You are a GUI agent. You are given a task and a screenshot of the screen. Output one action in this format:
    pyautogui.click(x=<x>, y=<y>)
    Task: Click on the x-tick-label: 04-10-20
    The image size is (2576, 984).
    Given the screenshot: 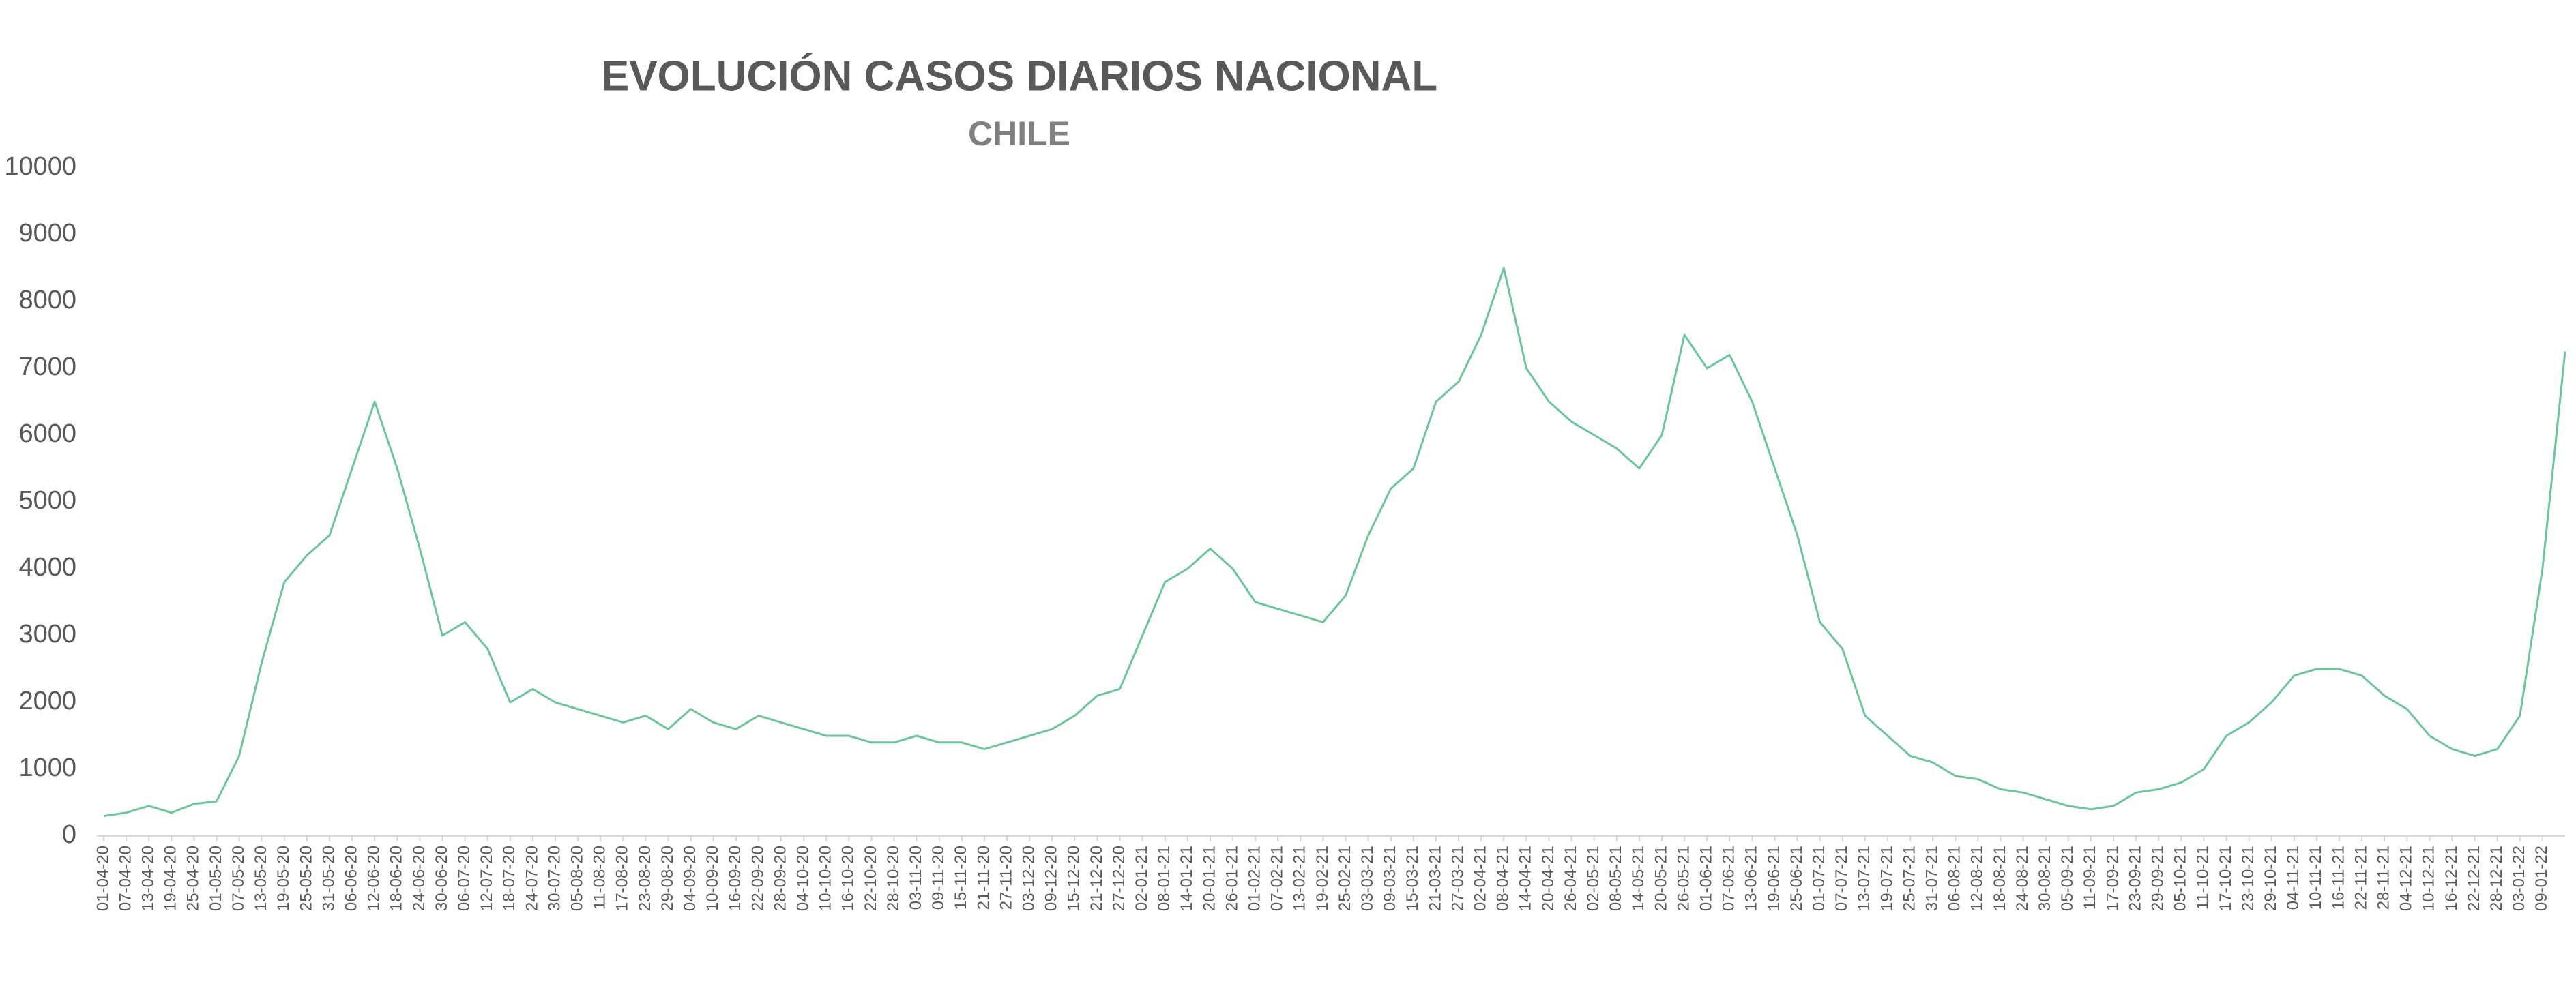 What is the action you would take?
    pyautogui.click(x=802, y=879)
    